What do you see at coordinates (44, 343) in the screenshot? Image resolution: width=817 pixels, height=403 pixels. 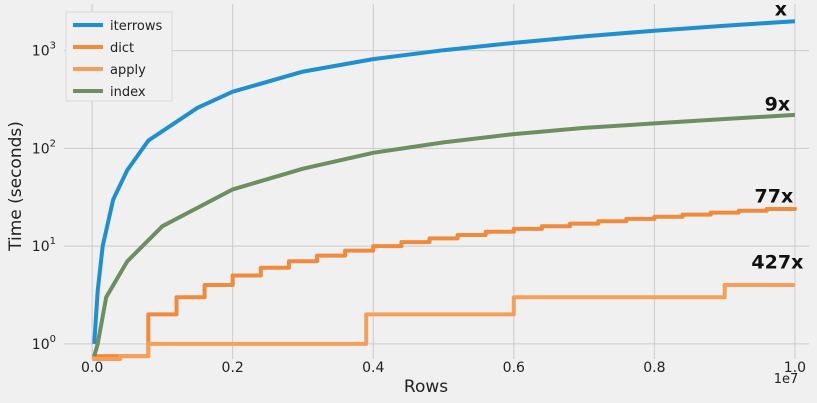 I see `y-tick-label: 10⁰` at bounding box center [44, 343].